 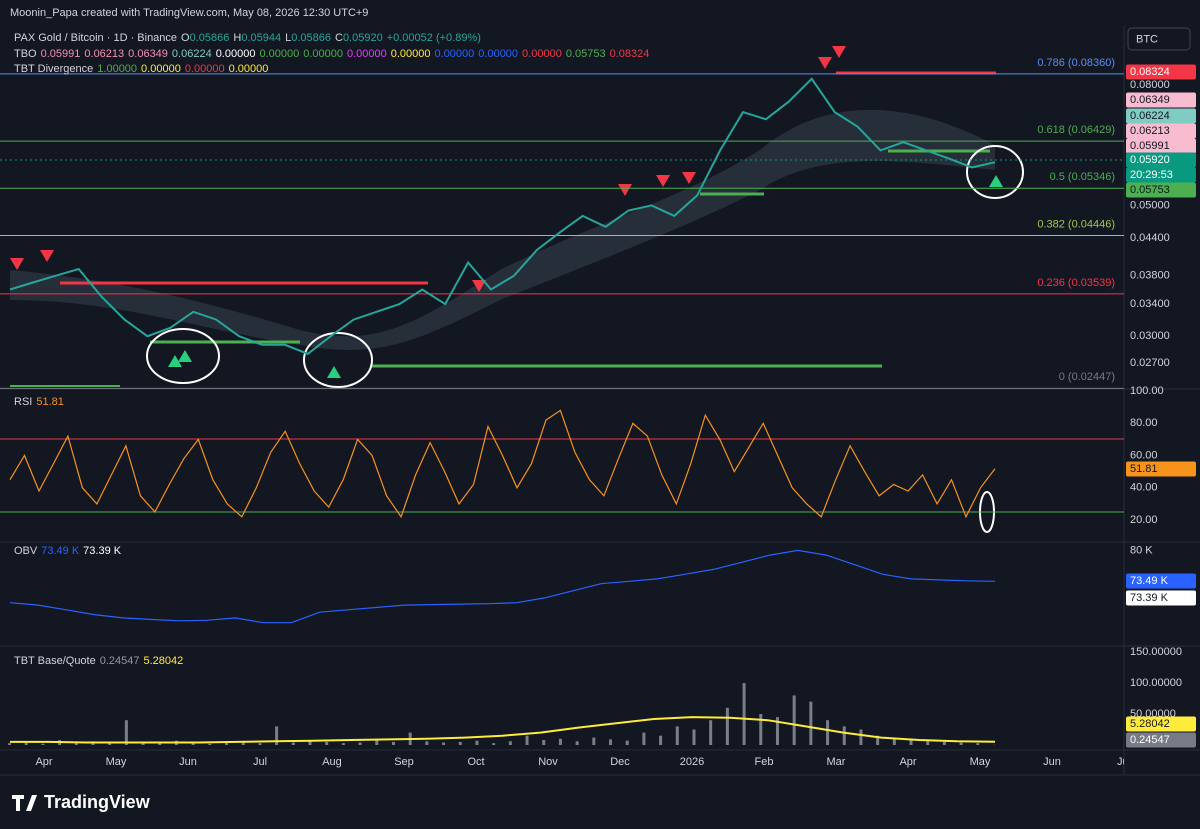 What do you see at coordinates (1150, 160) in the screenshot?
I see `price-tag: 0.05920` at bounding box center [1150, 160].